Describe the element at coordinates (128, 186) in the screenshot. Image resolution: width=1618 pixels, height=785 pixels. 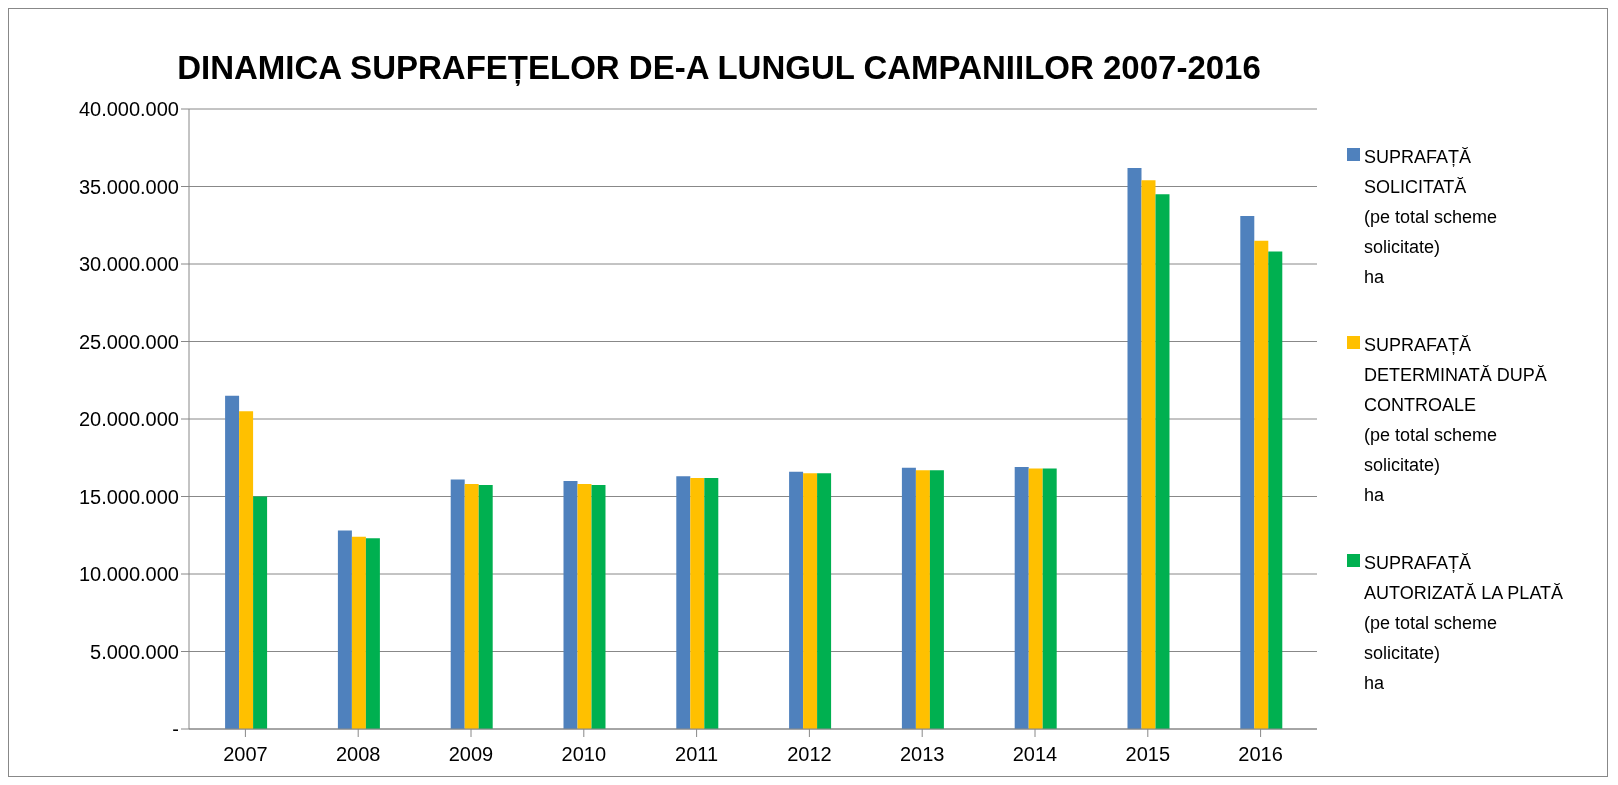
I see `y-tick-label: 35.000.000` at that location.